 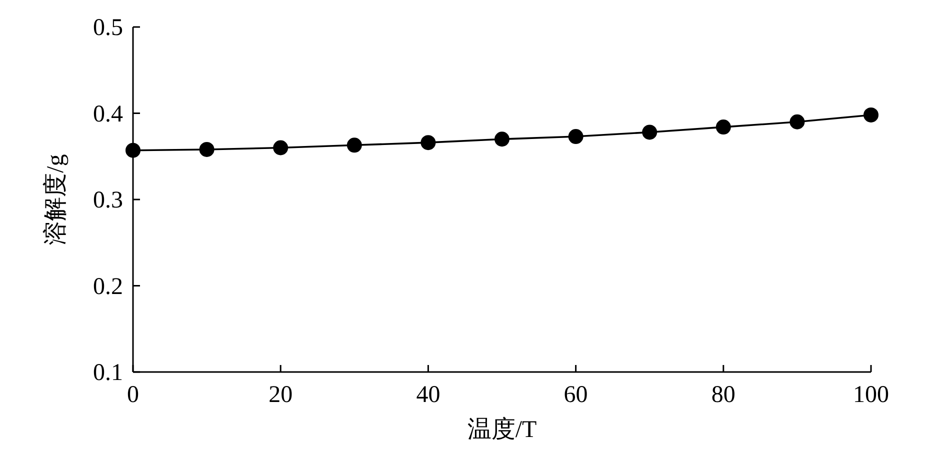 What do you see at coordinates (133, 395) in the screenshot?
I see `x-tick-label: 0` at bounding box center [133, 395].